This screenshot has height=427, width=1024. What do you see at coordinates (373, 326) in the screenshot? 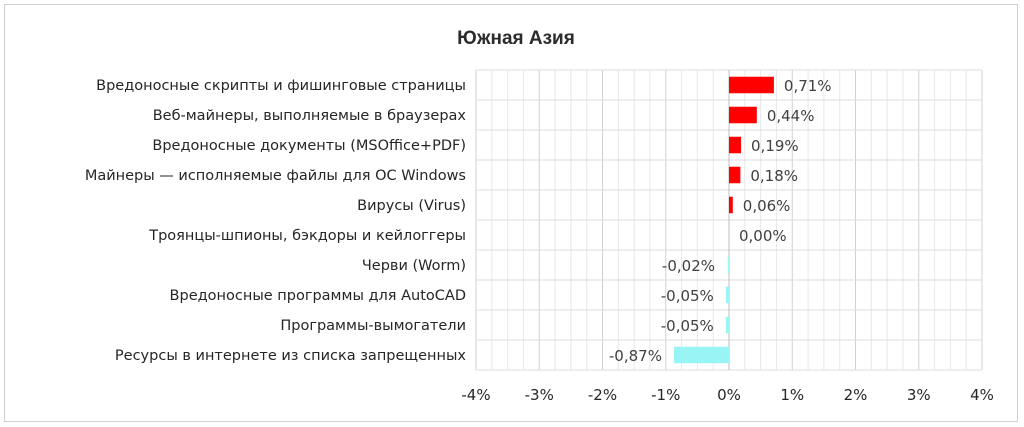
I see `category-label: Программы-вымогатели` at bounding box center [373, 326].